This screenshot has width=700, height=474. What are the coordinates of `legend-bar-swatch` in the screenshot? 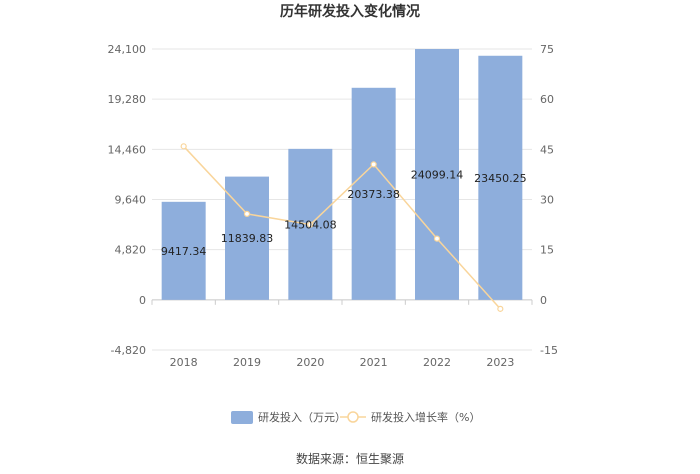 It's located at (242, 417).